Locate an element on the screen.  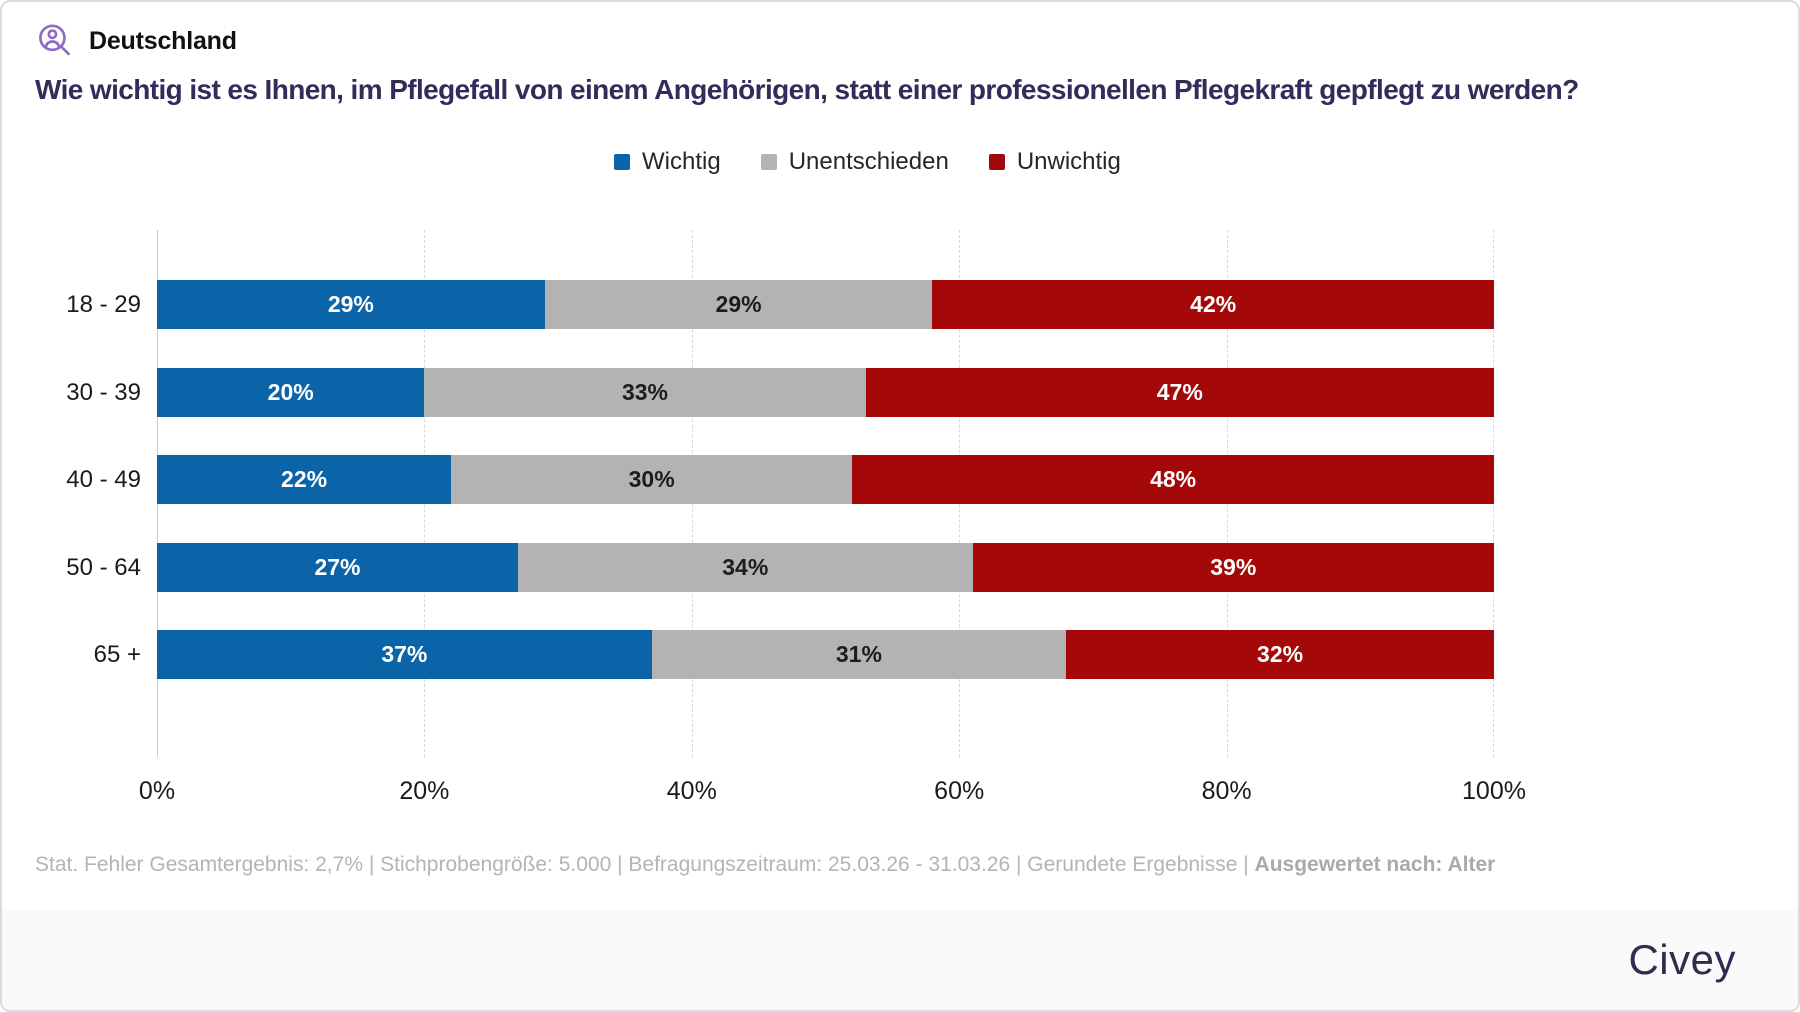
bar-track: 27% 34% 39% is located at coordinates (825, 567).